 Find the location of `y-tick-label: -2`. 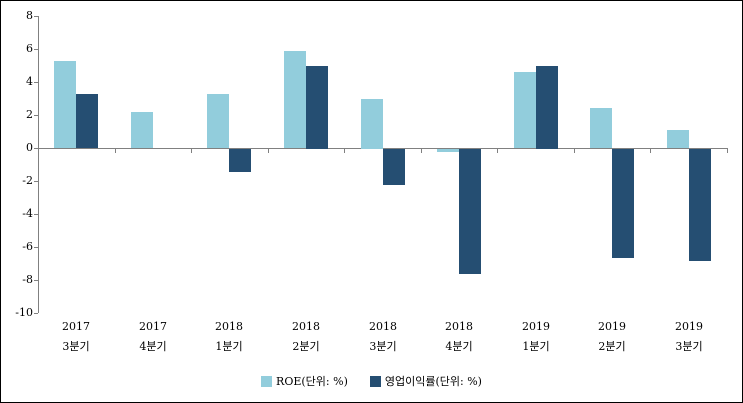

y-tick-label: -2 is located at coordinates (27, 180).